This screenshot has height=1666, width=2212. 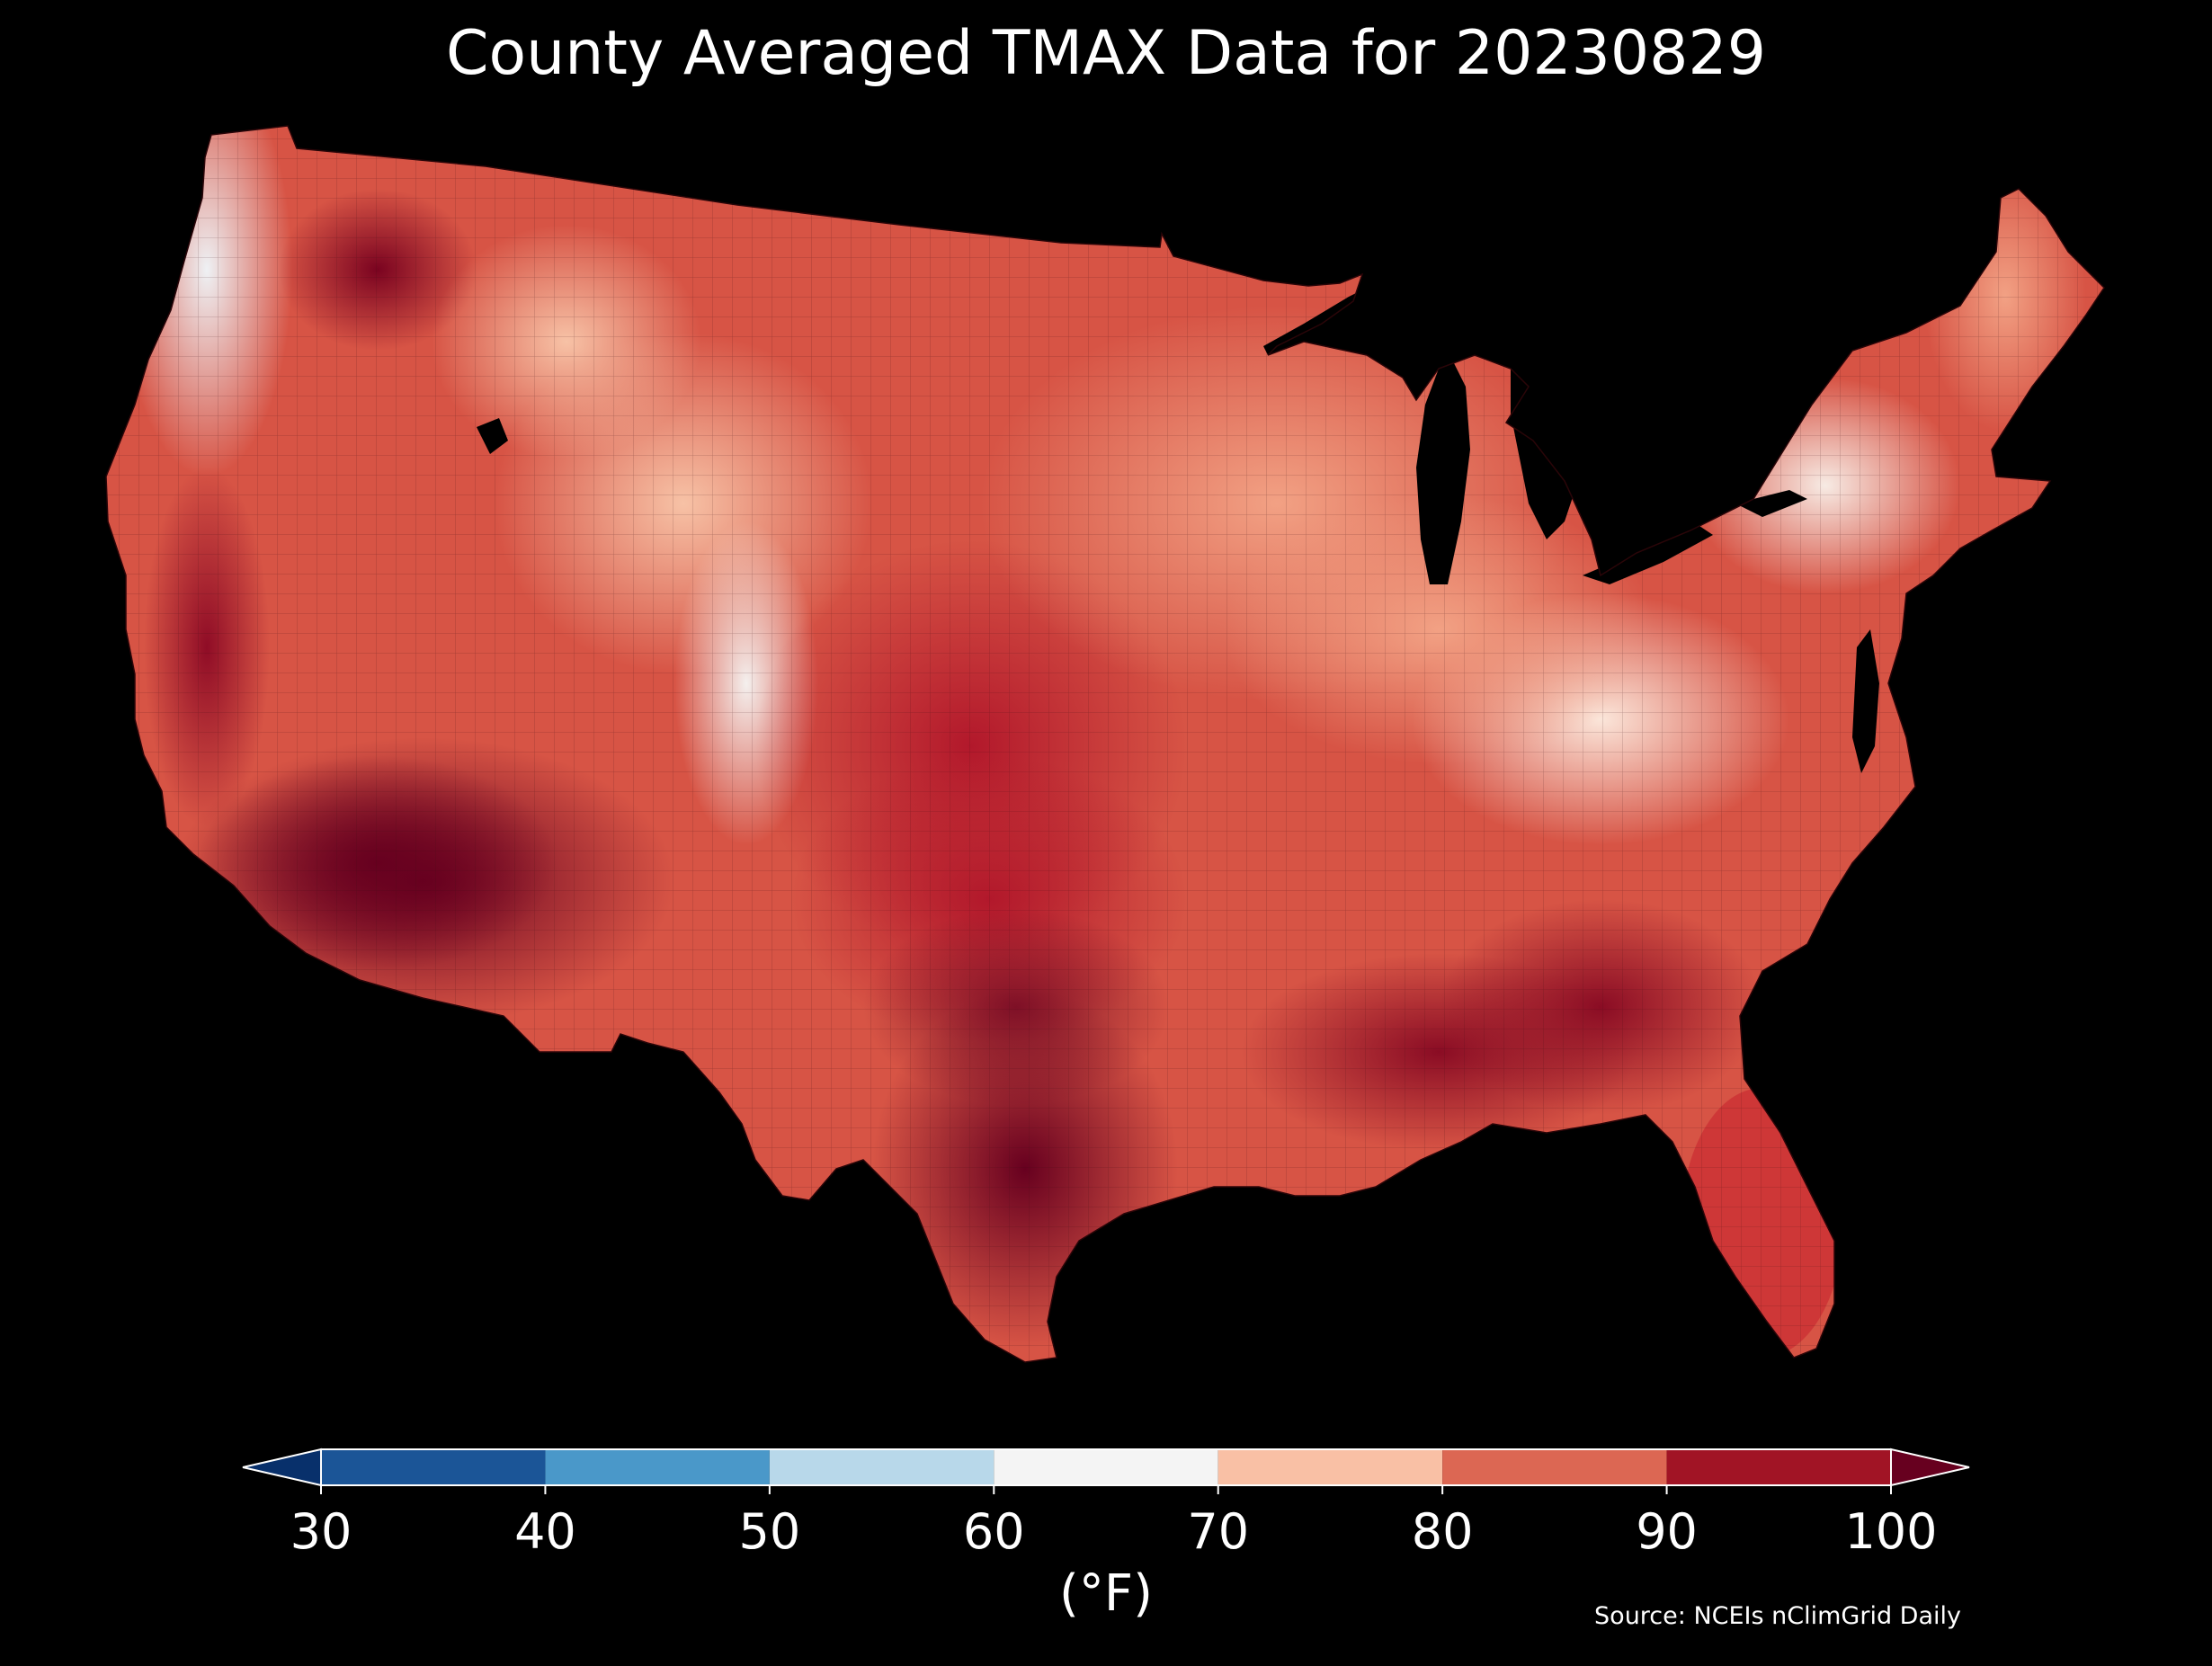 I want to click on colorbar-label: (°F), so click(x=1106, y=1594).